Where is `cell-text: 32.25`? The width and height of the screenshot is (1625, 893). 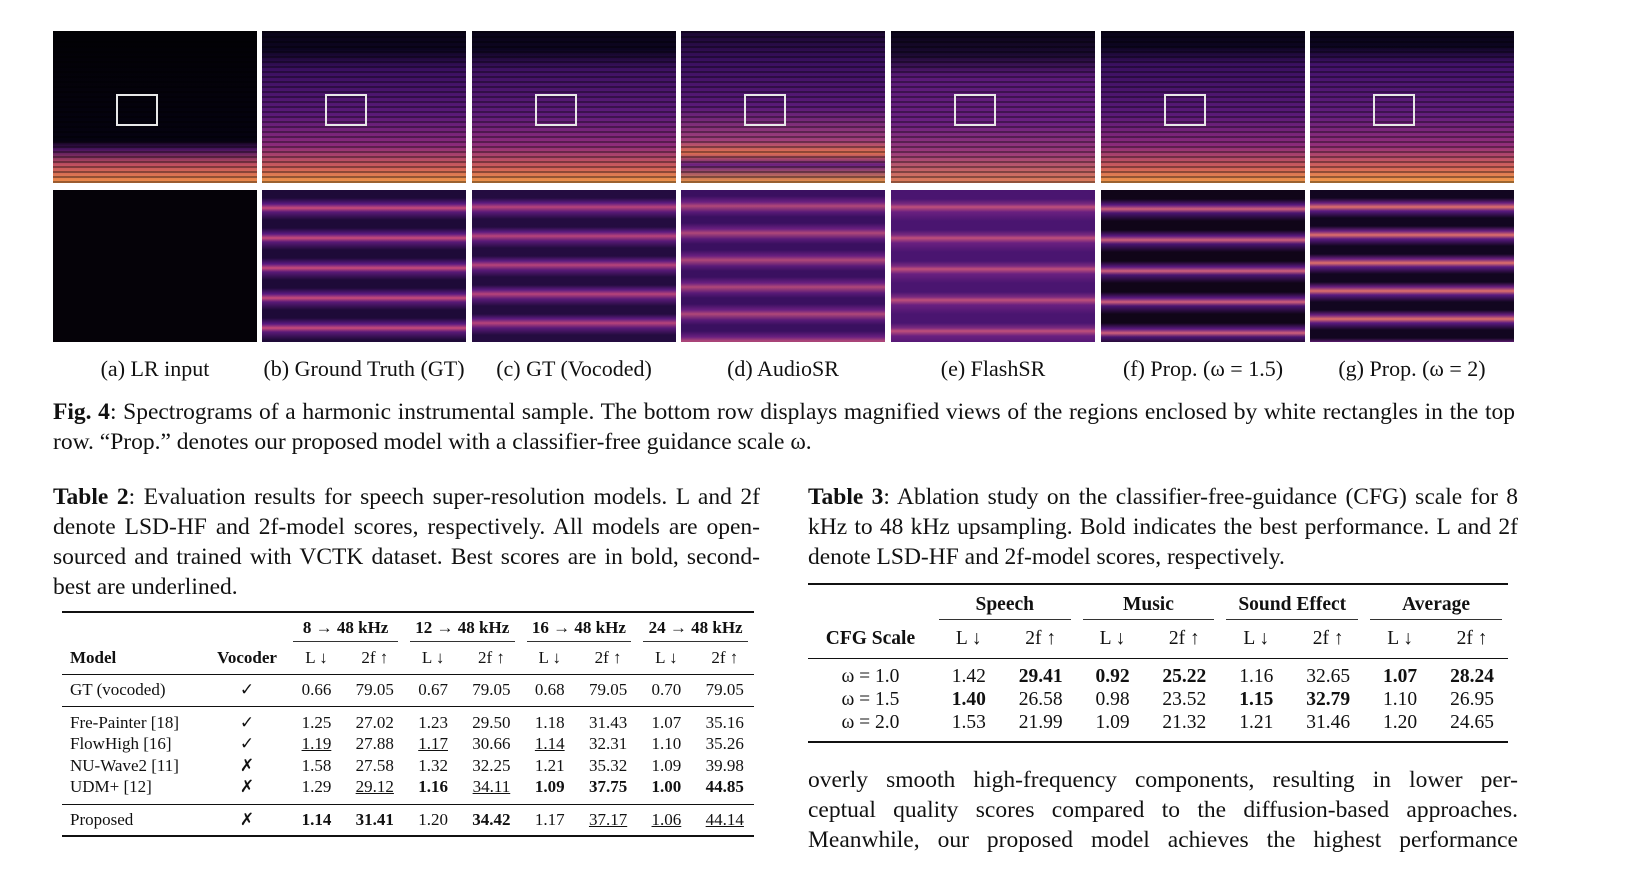 cell-text: 32.25 is located at coordinates (491, 765).